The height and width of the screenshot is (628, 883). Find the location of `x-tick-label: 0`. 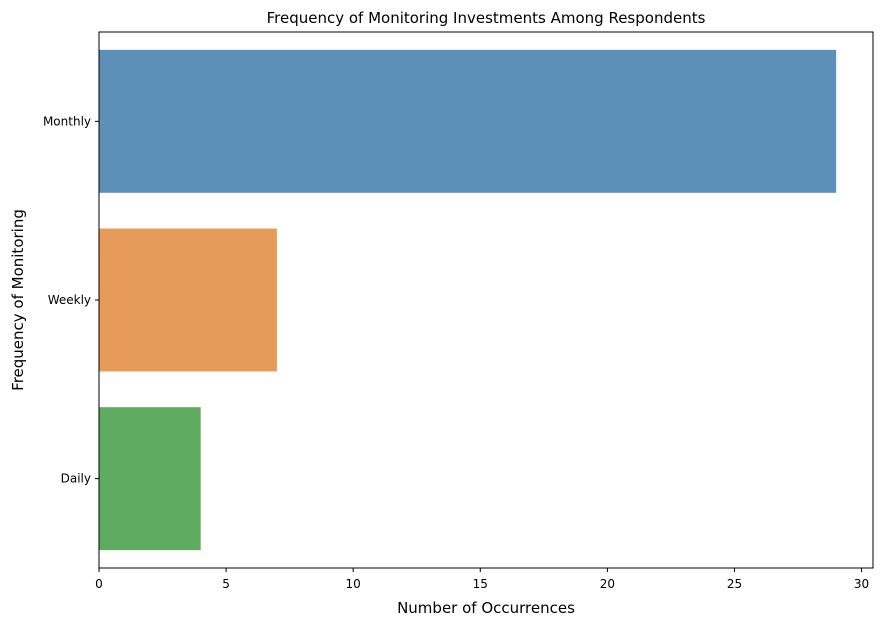

x-tick-label: 0 is located at coordinates (99, 584).